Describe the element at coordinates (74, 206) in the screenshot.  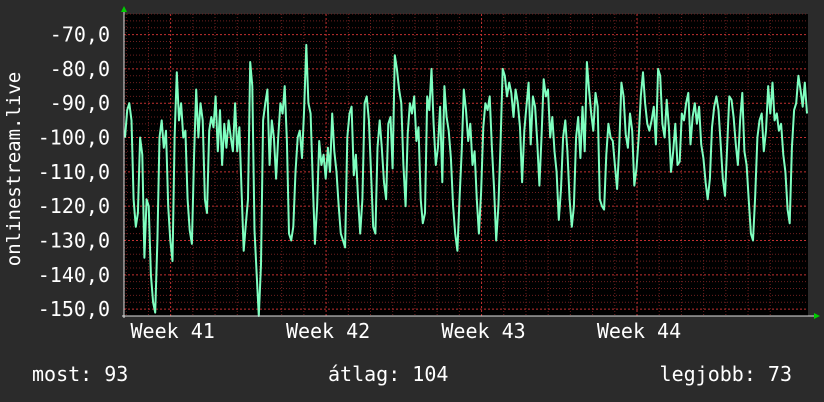
I see `y-tick-label: -120,0` at that location.